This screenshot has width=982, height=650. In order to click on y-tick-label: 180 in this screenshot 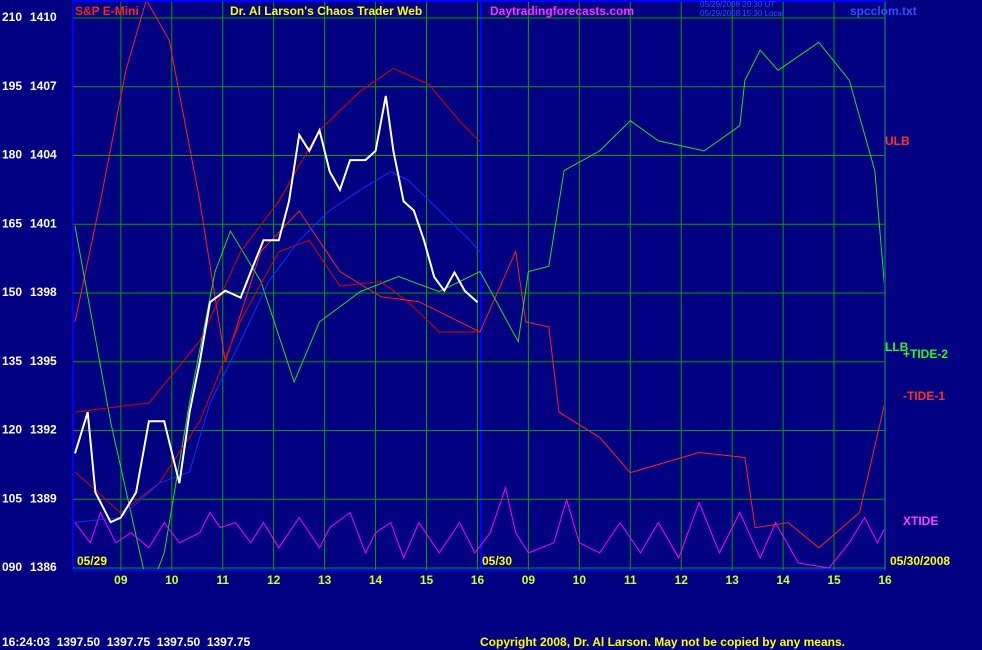, I will do `click(12, 155)`.